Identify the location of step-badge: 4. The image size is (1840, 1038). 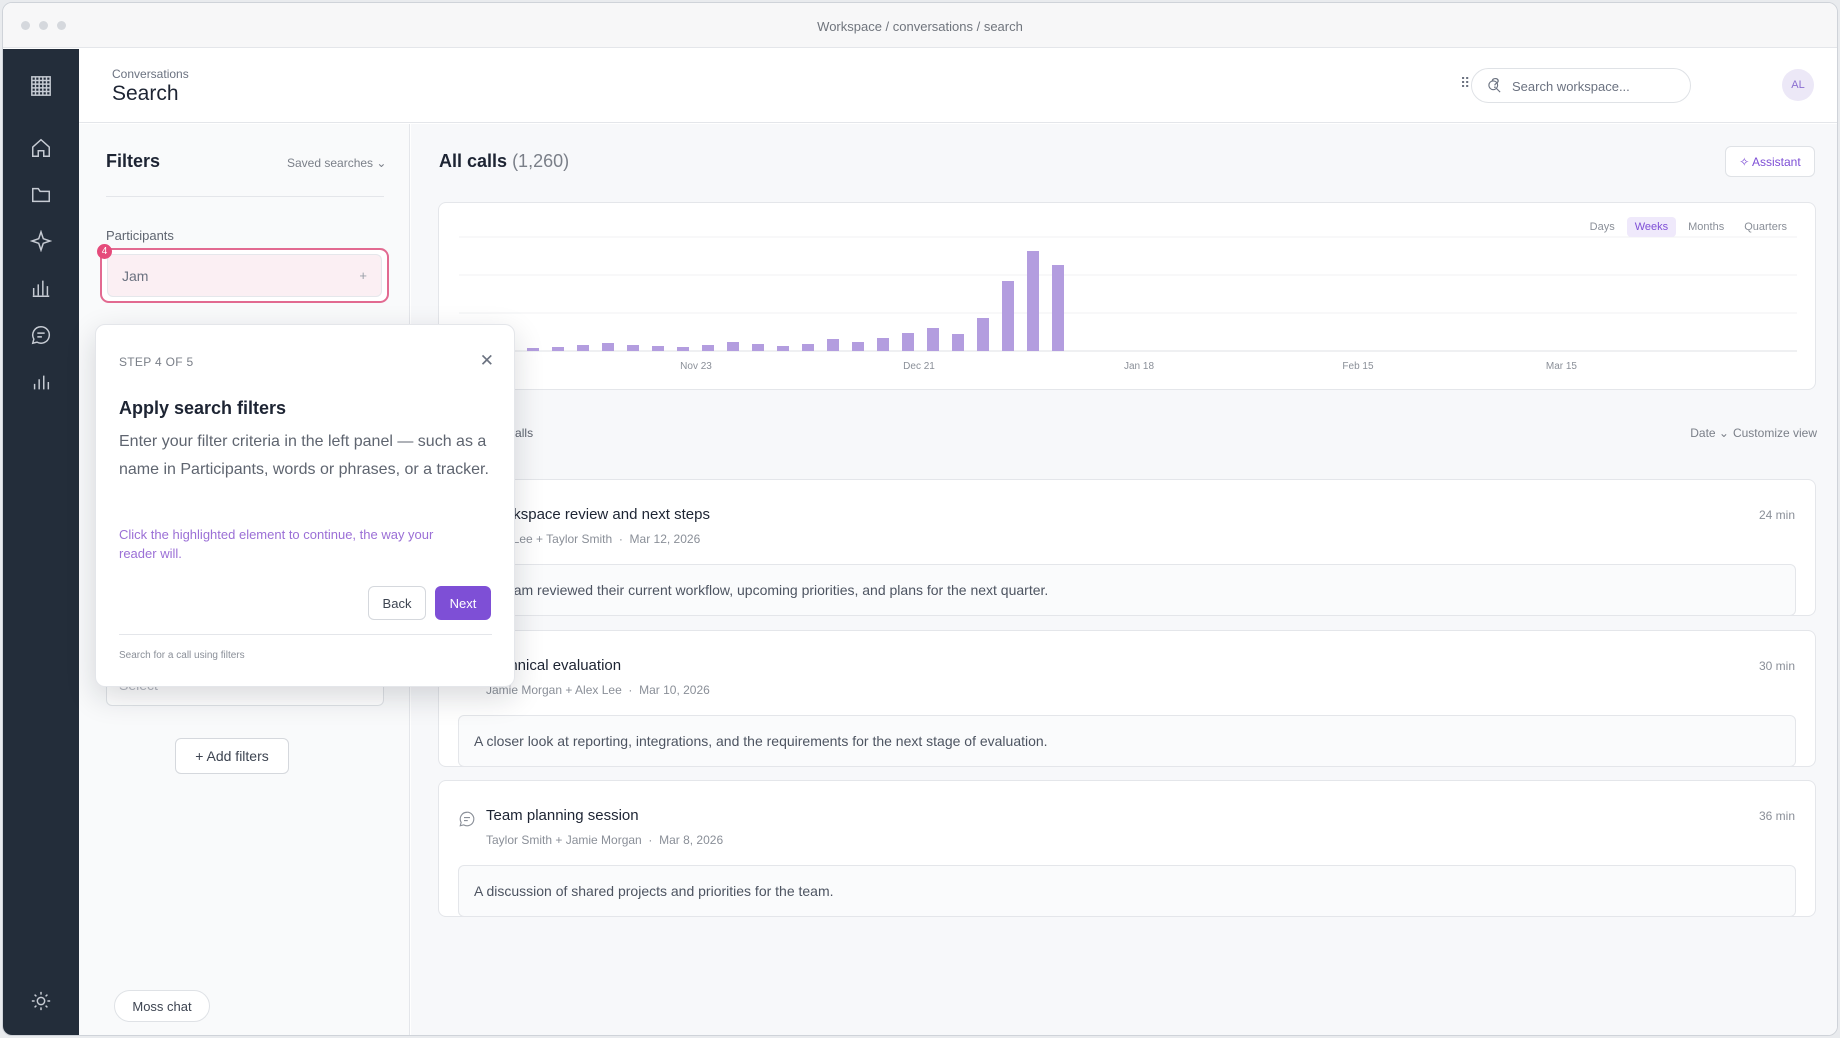
(104, 251).